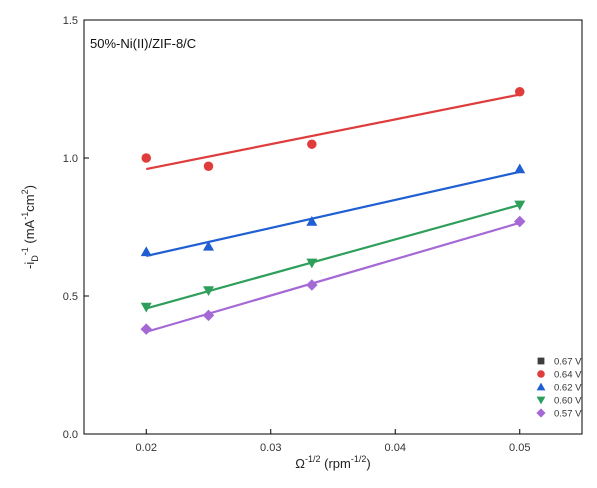 The height and width of the screenshot is (488, 597). Describe the element at coordinates (568, 401) in the screenshot. I see `legend-label: 0.60 V` at that location.